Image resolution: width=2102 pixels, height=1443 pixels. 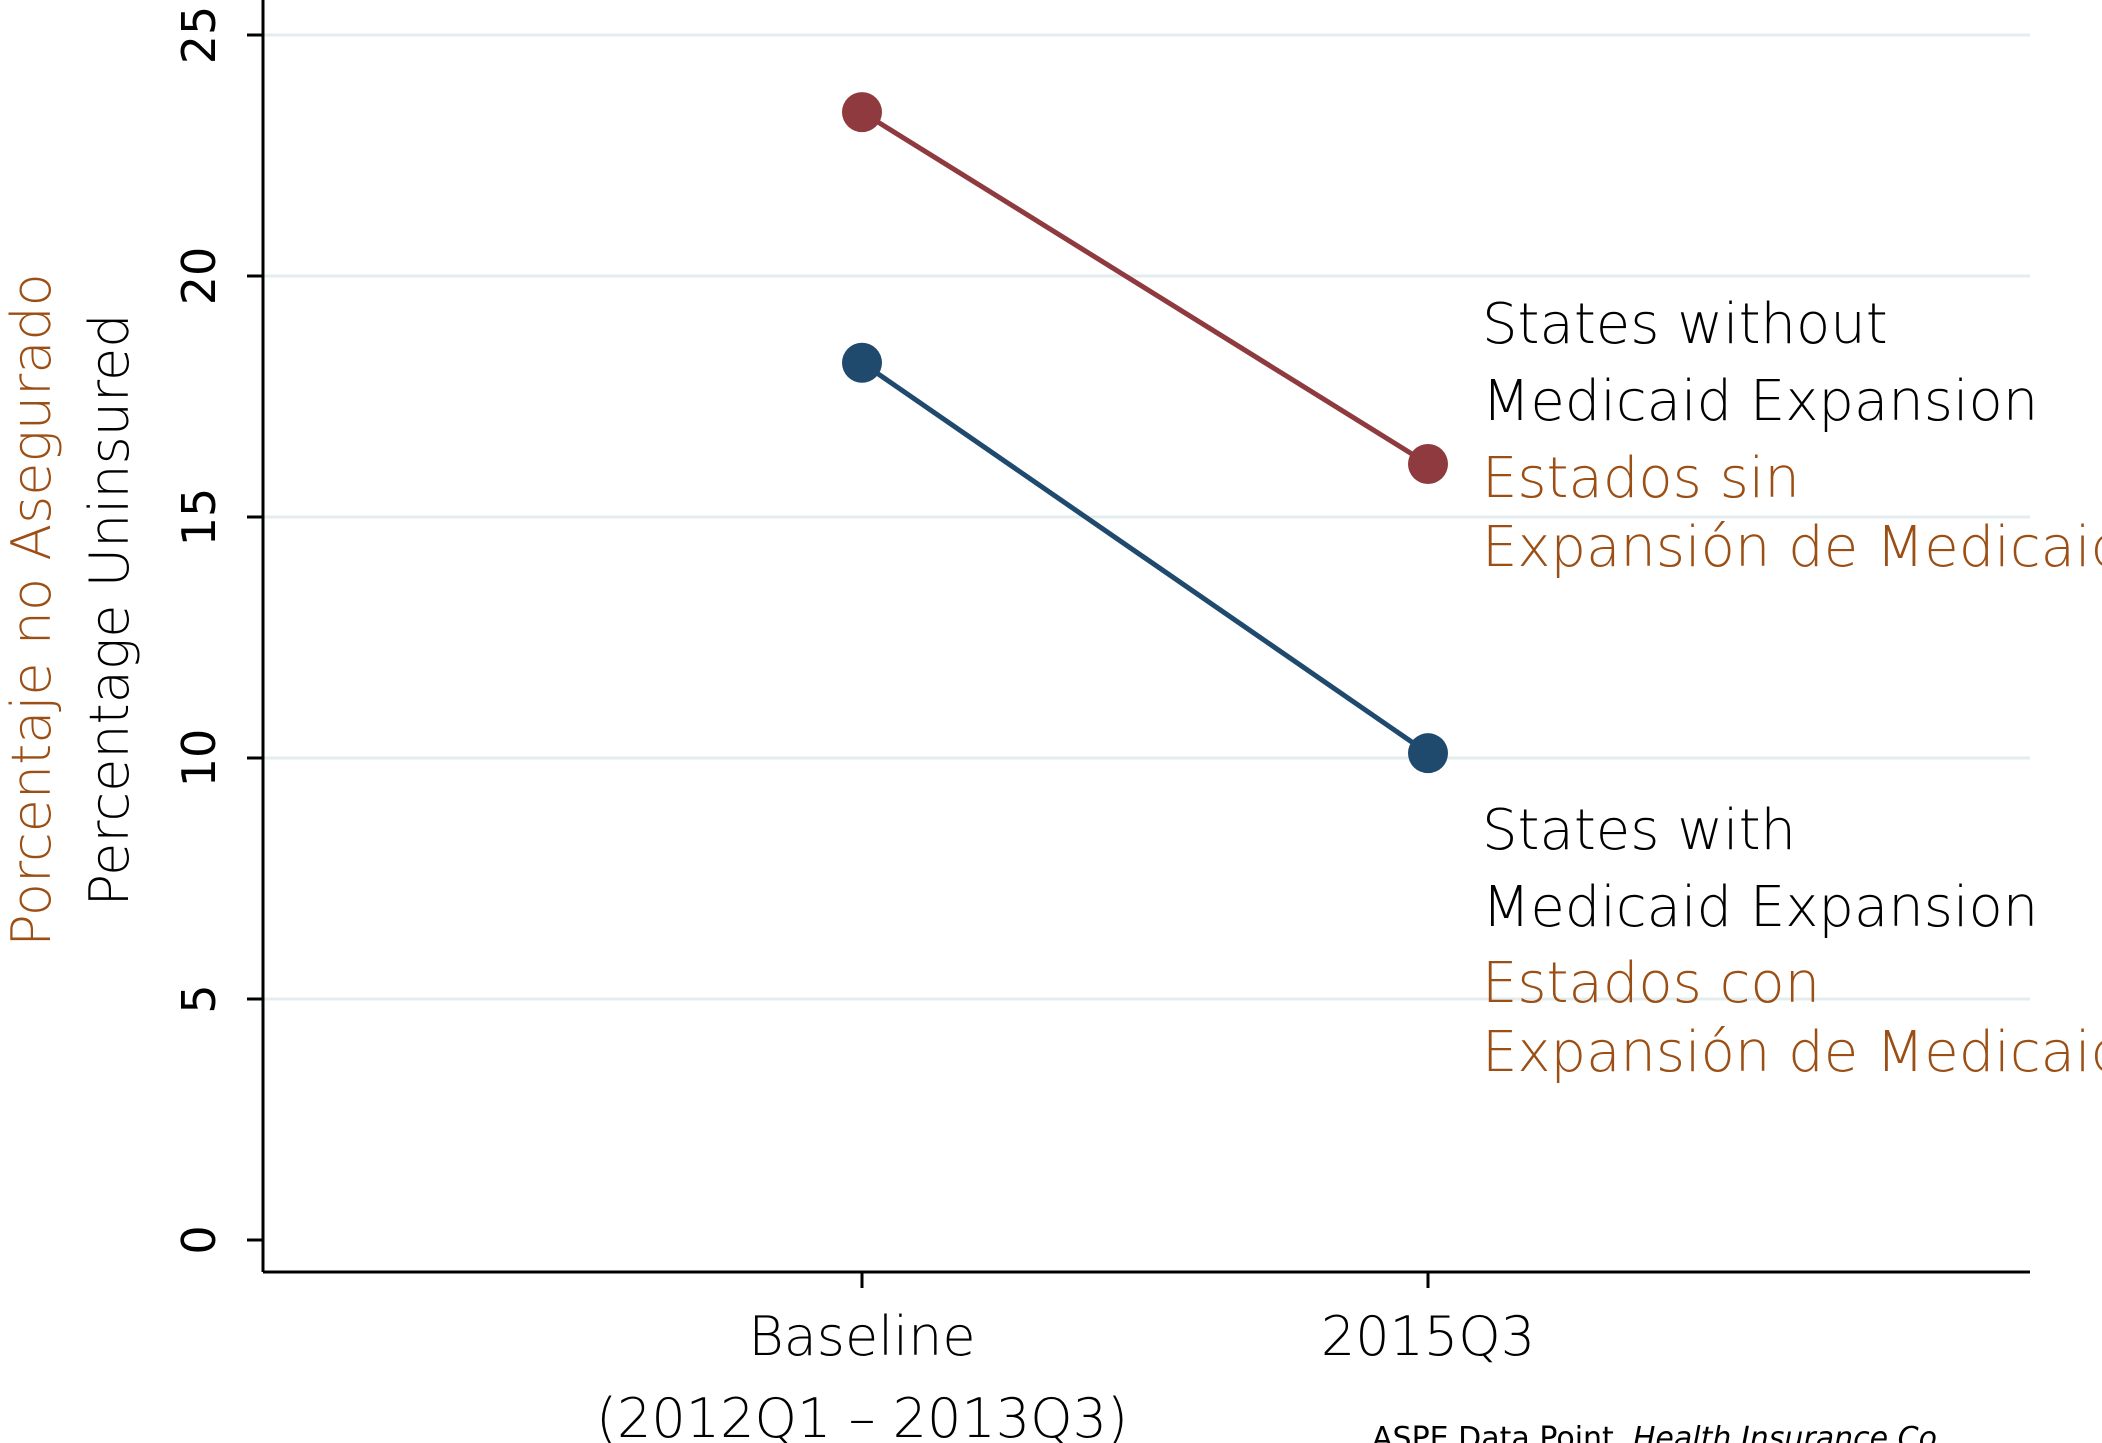 I want to click on annotation-with-es-line1: Estados con, so click(x=1651, y=983).